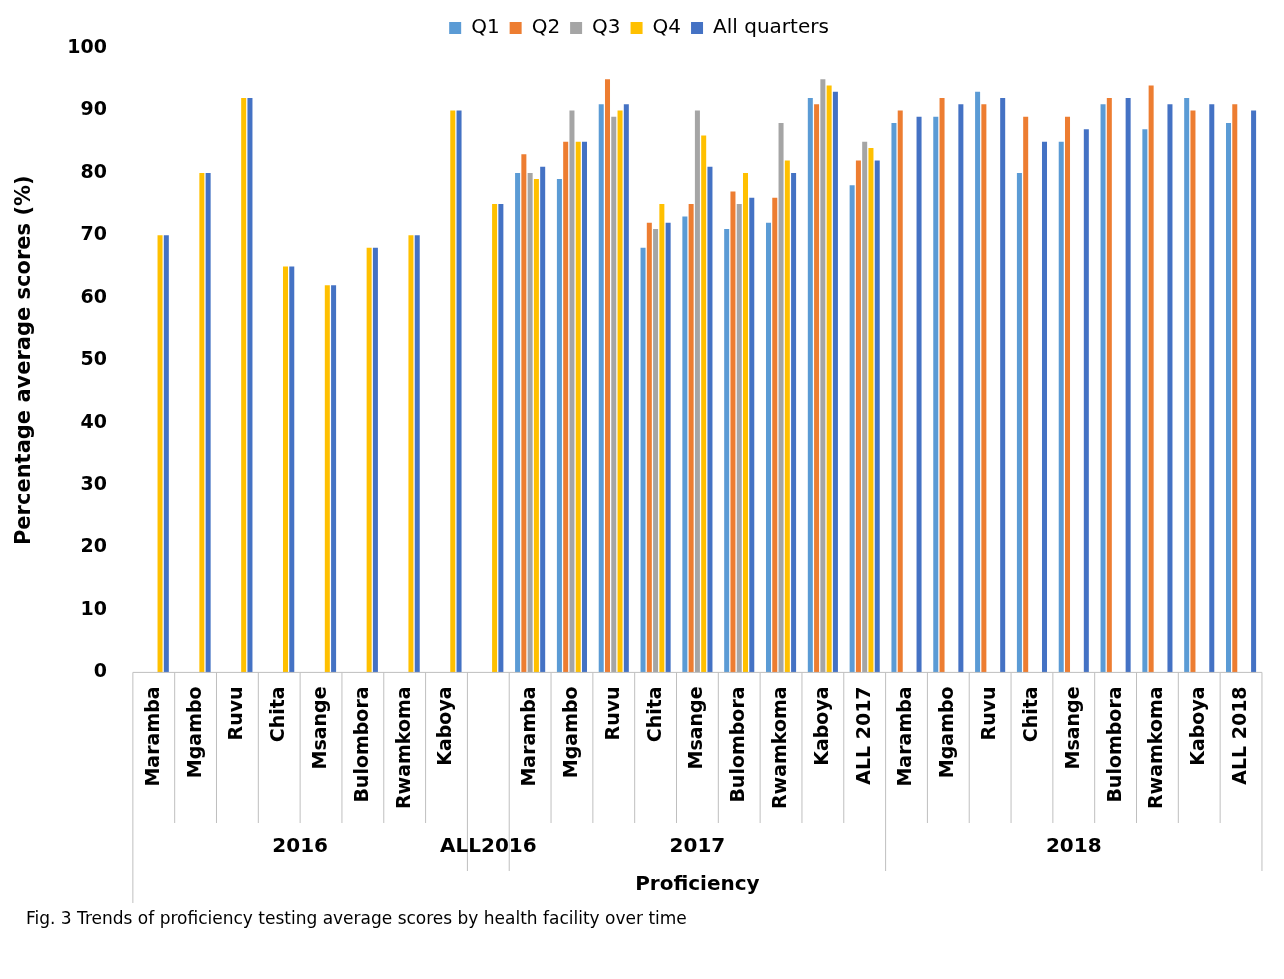 The image size is (1284, 979). What do you see at coordinates (357, 918) in the screenshot?
I see `caption: Fig. 3 Trends of proficiency testing average scores by health facility over time` at bounding box center [357, 918].